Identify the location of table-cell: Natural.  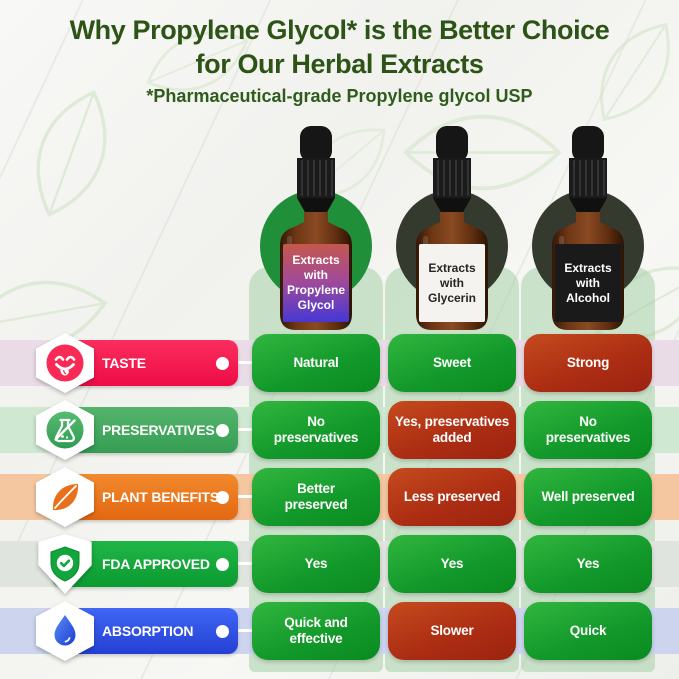
(316, 363).